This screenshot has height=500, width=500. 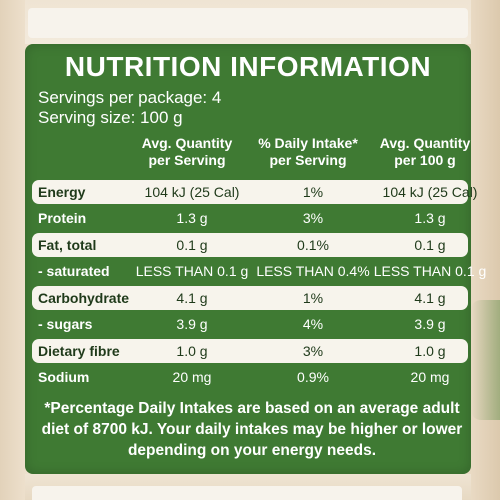 What do you see at coordinates (192, 298) in the screenshot?
I see `per-serving-value: 4.1 g` at bounding box center [192, 298].